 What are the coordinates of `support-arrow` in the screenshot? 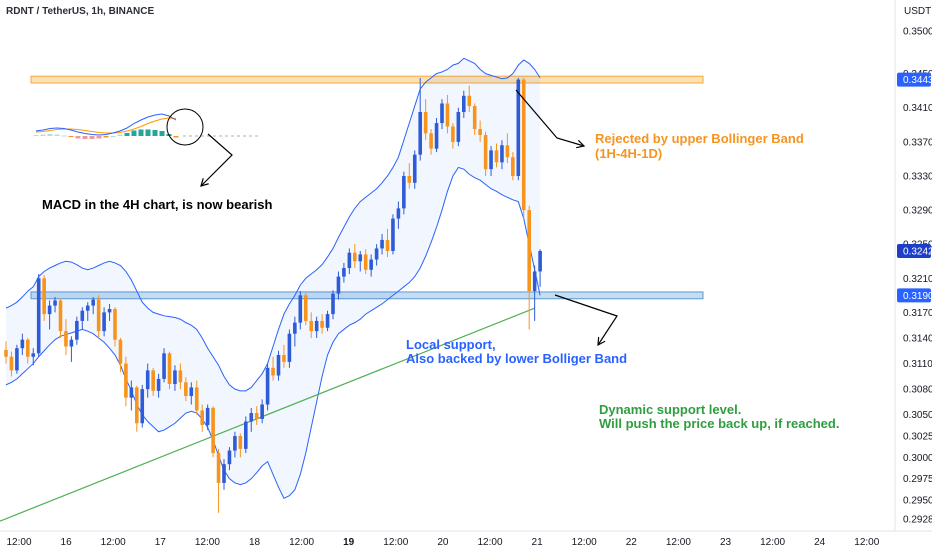 It's located at (586, 320).